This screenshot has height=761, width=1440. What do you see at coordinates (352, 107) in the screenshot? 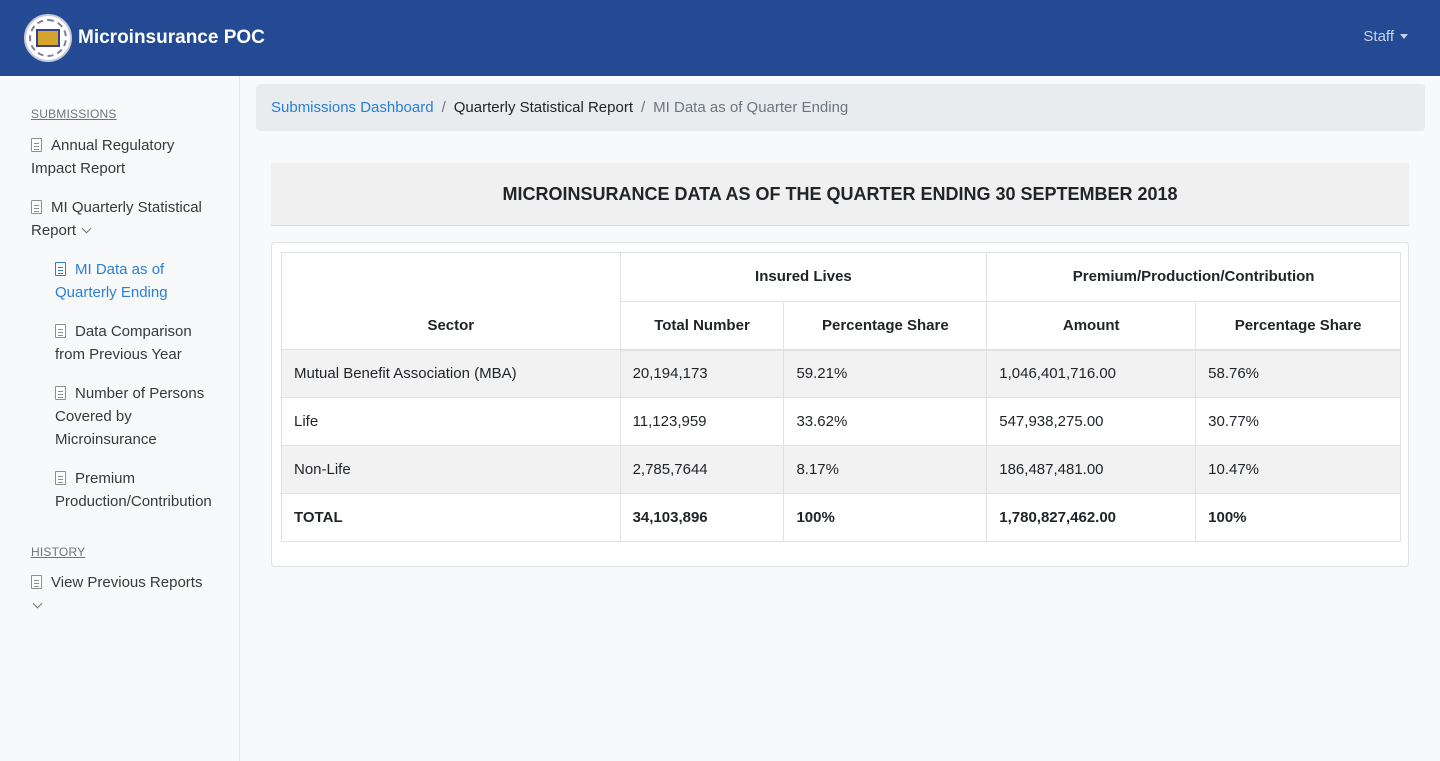
I see `breadcrumb-submissions-dashboard: Submissions Dashboard` at bounding box center [352, 107].